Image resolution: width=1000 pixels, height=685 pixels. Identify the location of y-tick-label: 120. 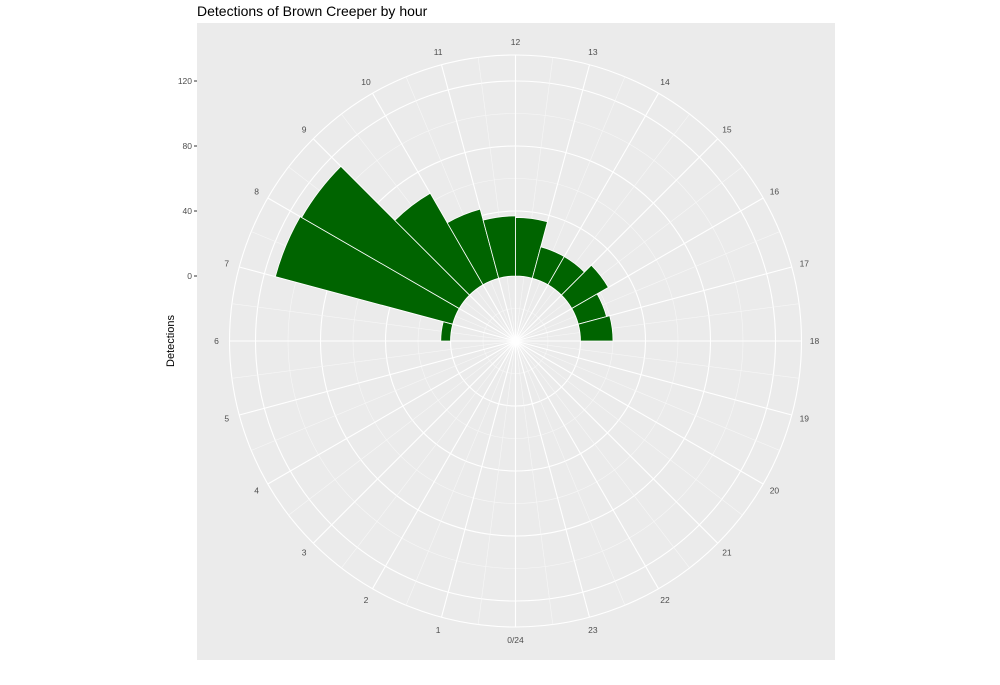
(185, 81).